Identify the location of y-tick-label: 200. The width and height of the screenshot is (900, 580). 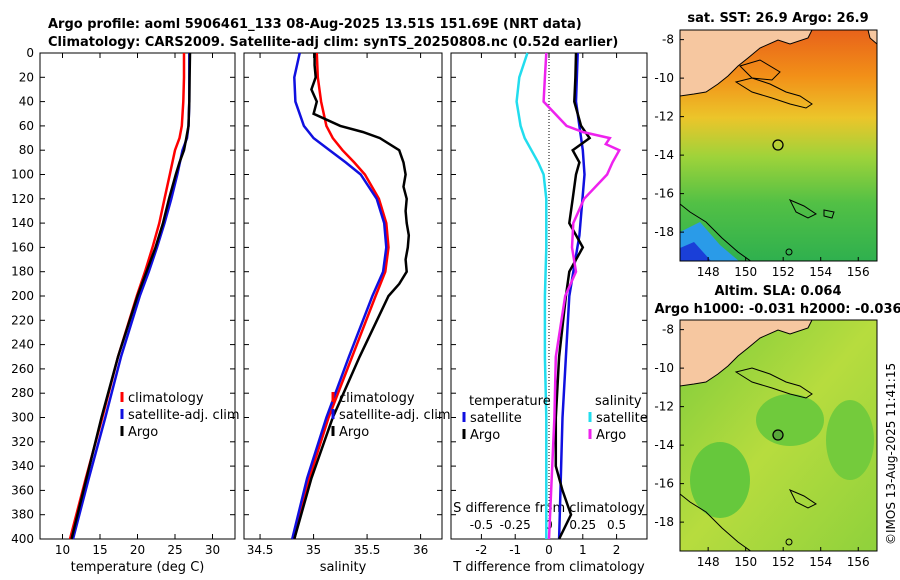
(22, 296).